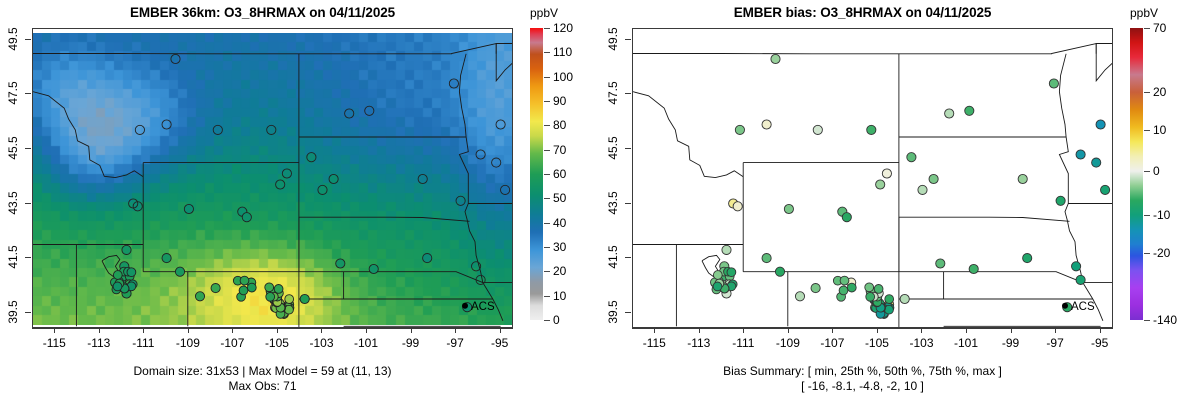 The width and height of the screenshot is (1200, 409). What do you see at coordinates (547, 199) in the screenshot?
I see `colorbar-tick` at bounding box center [547, 199].